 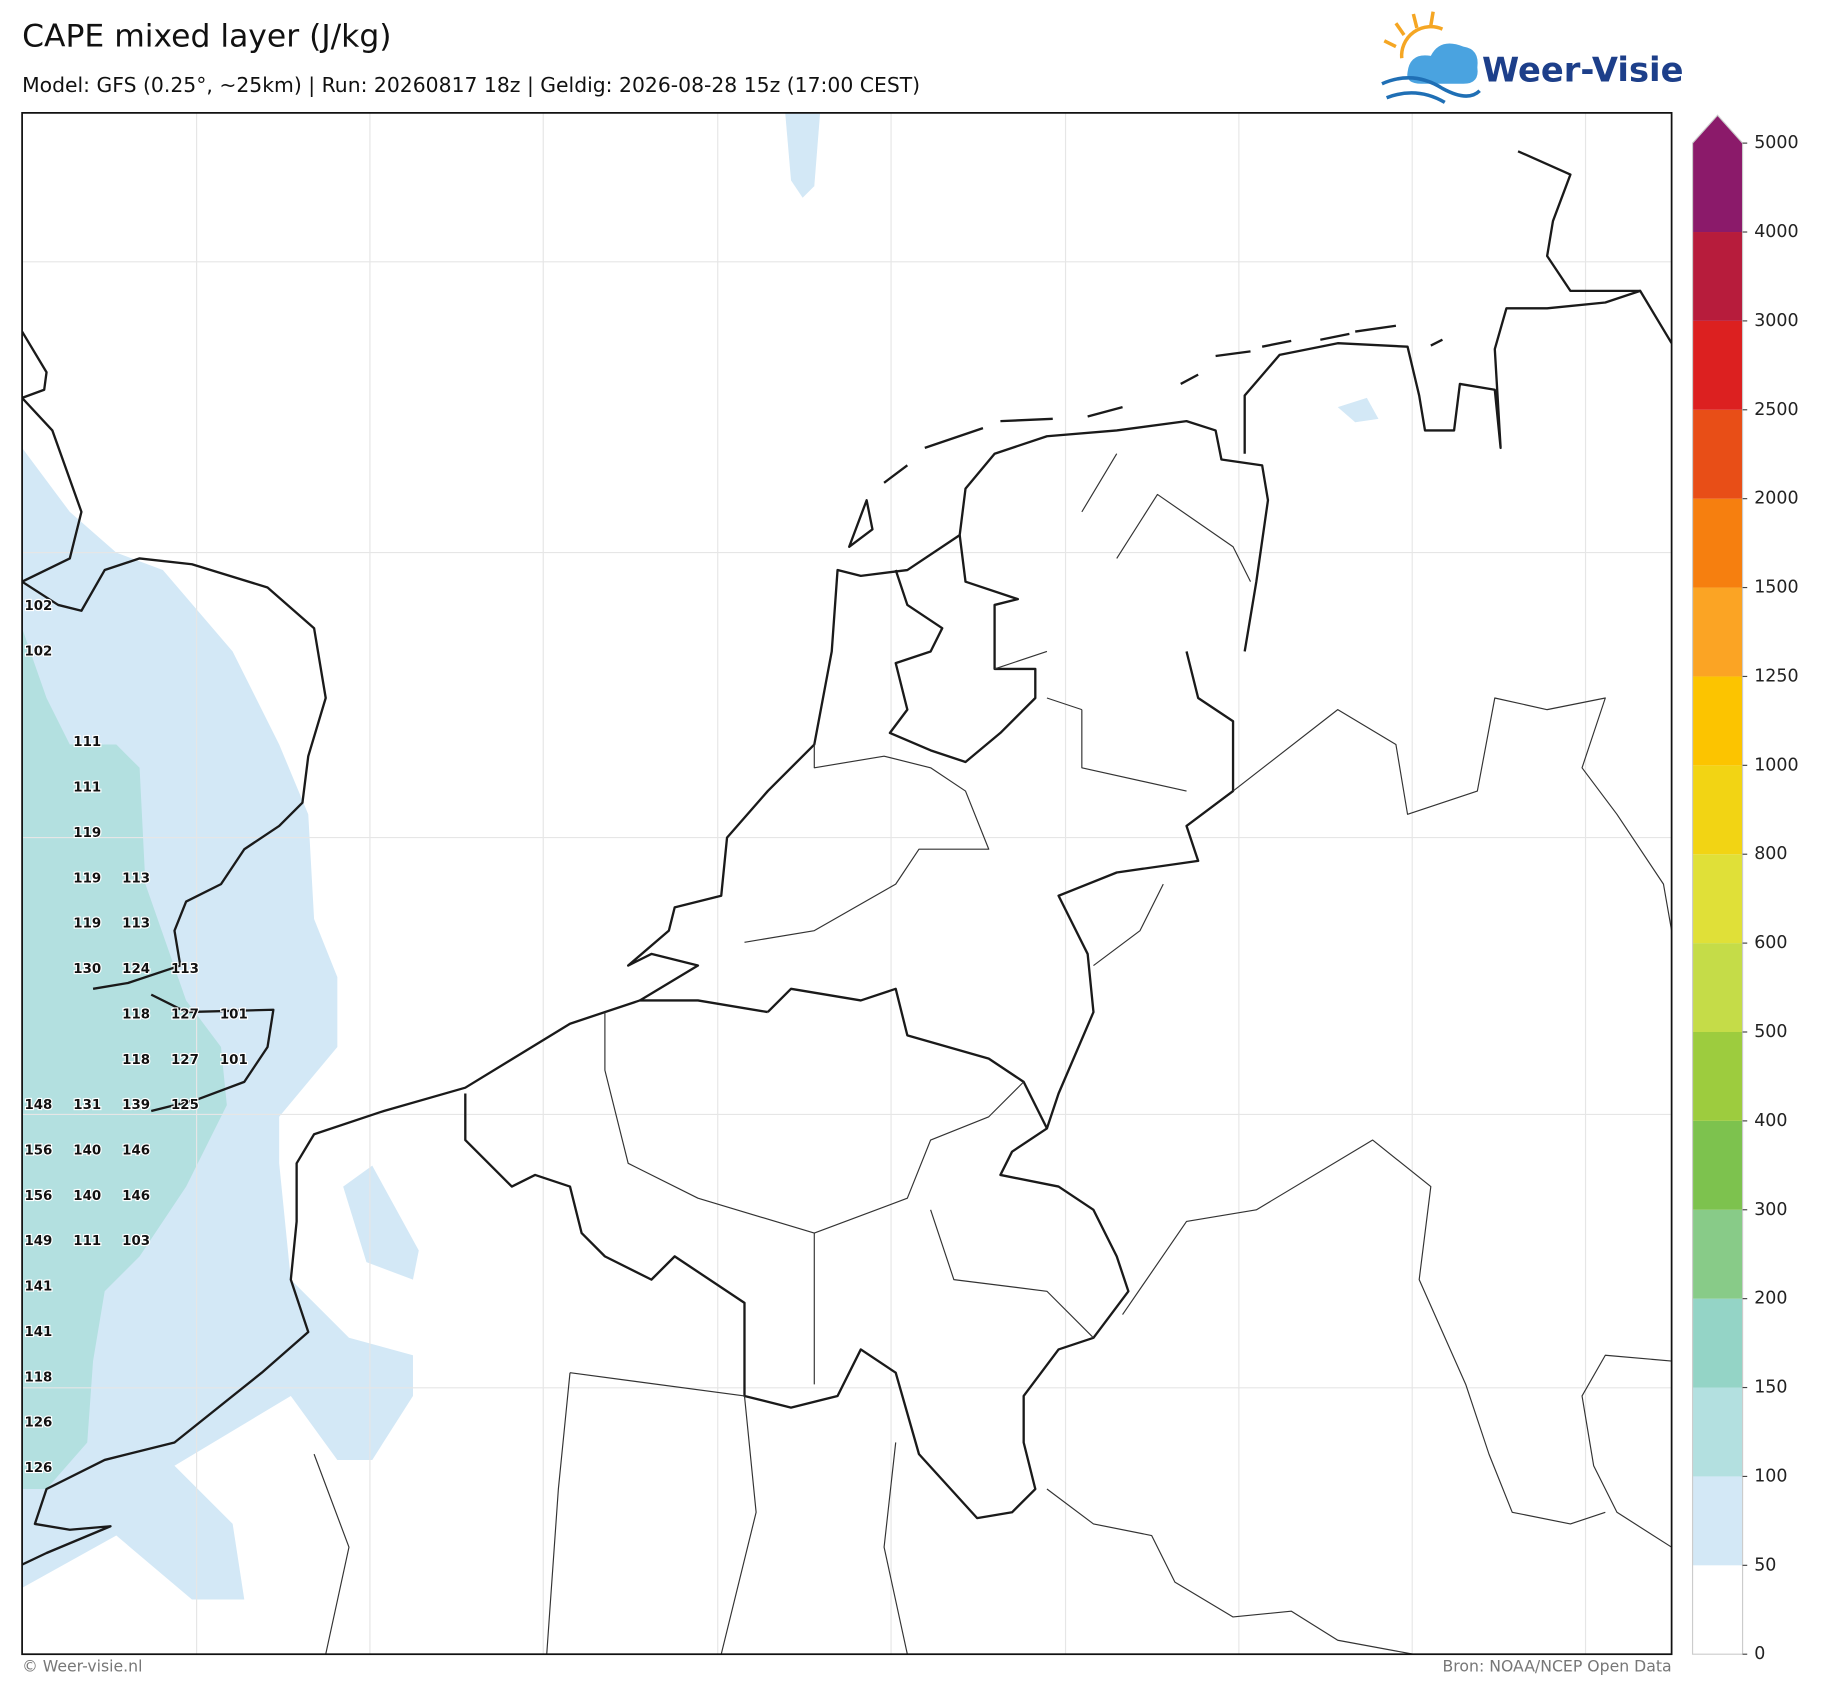 What do you see at coordinates (87, 1105) in the screenshot?
I see `cape-value: 131` at bounding box center [87, 1105].